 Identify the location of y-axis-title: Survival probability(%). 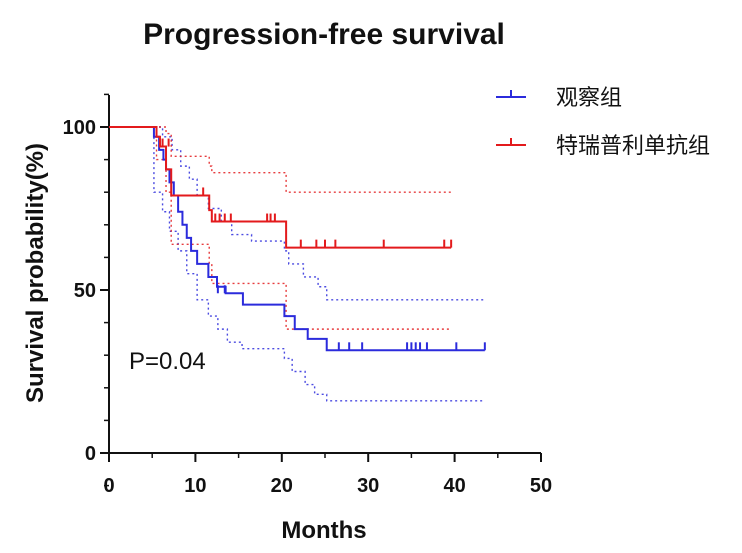
(35, 273).